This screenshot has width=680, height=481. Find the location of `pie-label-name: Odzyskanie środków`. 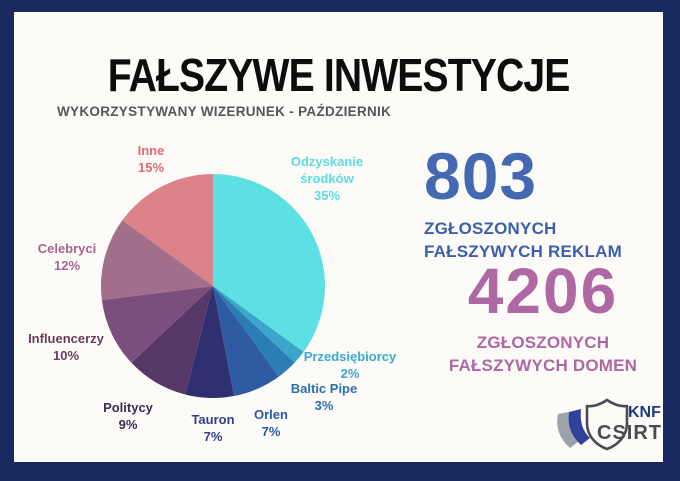

pie-label-name: Odzyskanie środków is located at coordinates (327, 170).